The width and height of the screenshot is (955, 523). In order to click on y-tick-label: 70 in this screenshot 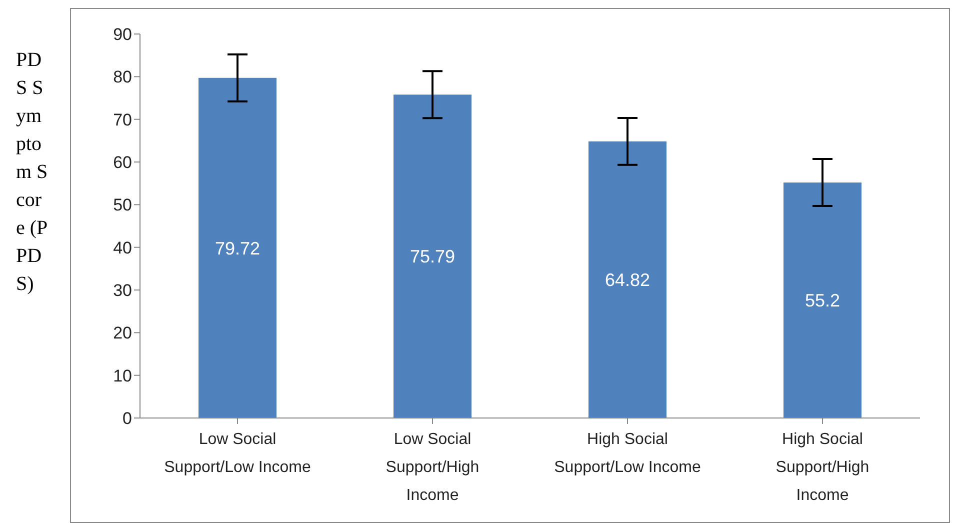, I will do `click(122, 120)`.